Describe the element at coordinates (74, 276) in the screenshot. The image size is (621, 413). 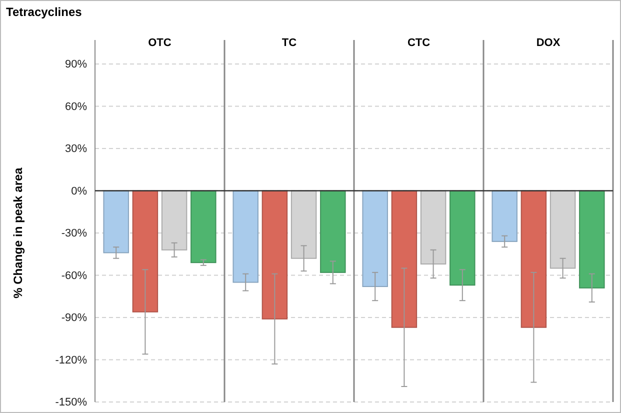
I see `y-tick-label: -60%` at that location.